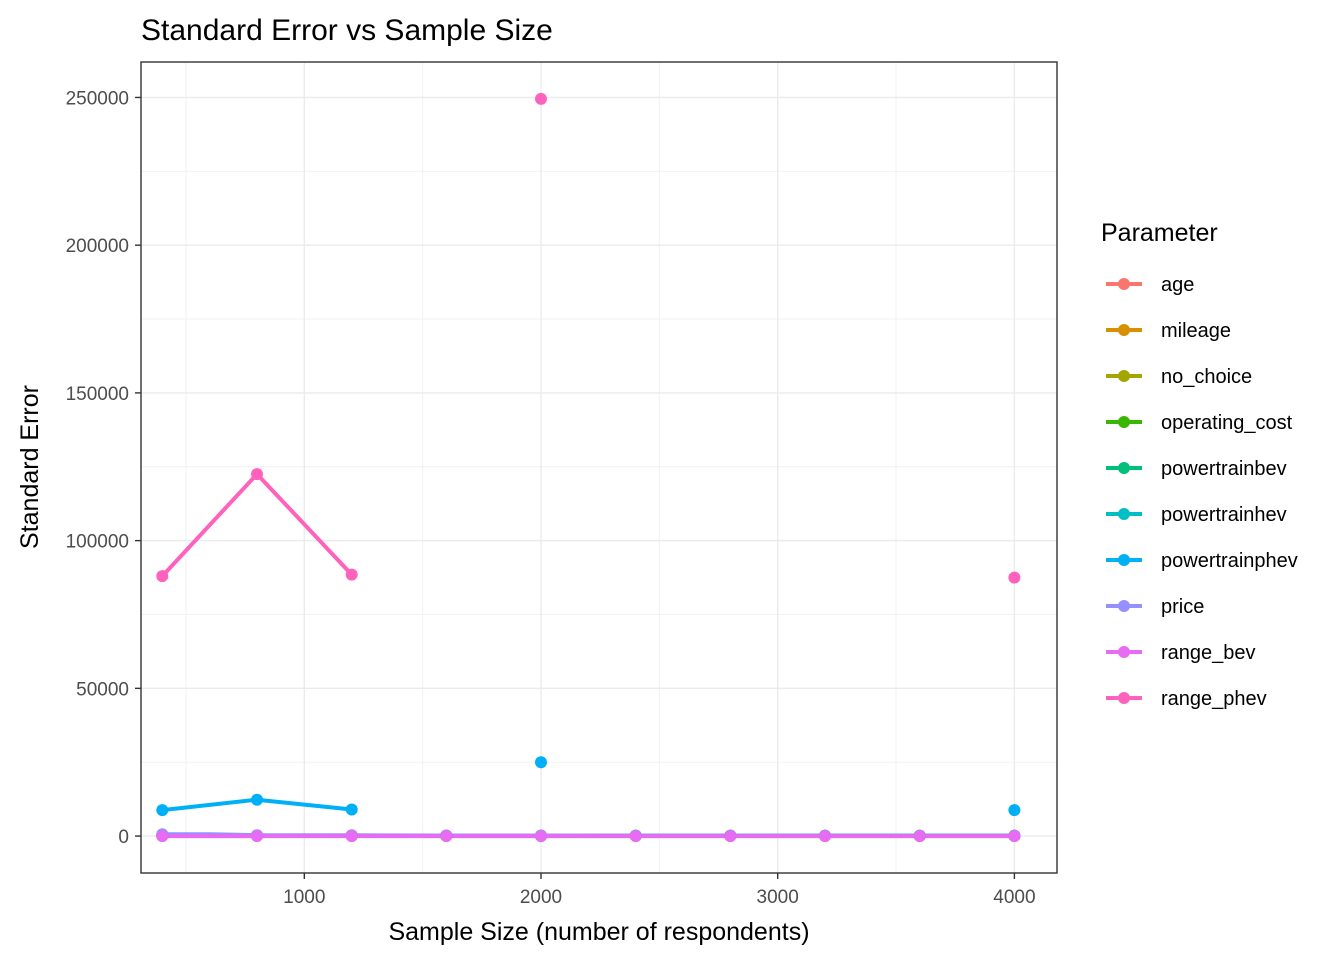 This screenshot has height=960, width=1344. I want to click on y-tick-label: 50000, so click(102, 689).